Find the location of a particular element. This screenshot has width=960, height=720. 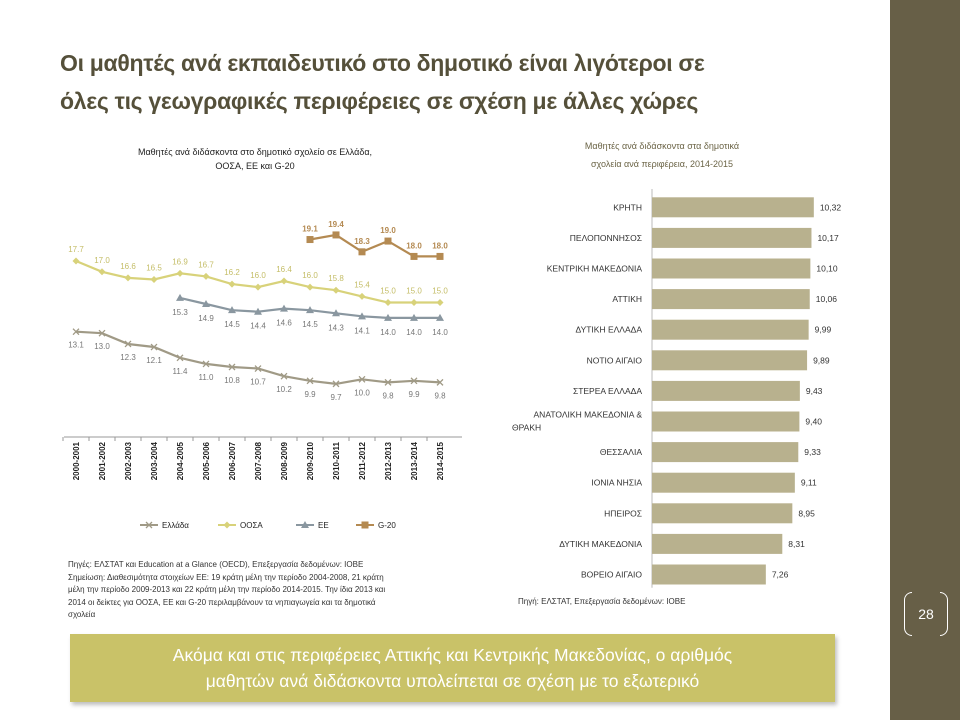

x-tick-label: 2004-2005 is located at coordinates (180, 460).